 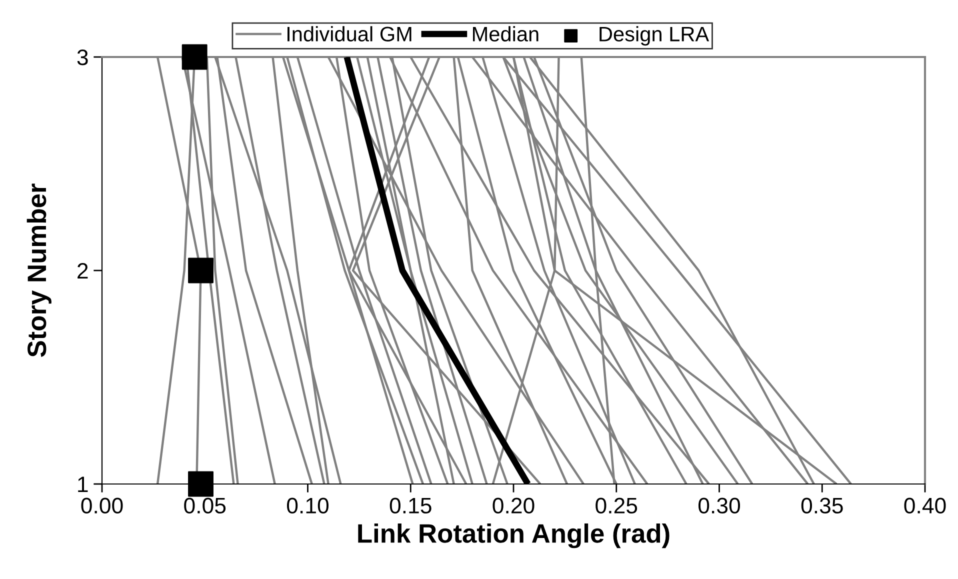 What do you see at coordinates (925, 506) in the screenshot?
I see `x-tick-label: 0.40` at bounding box center [925, 506].